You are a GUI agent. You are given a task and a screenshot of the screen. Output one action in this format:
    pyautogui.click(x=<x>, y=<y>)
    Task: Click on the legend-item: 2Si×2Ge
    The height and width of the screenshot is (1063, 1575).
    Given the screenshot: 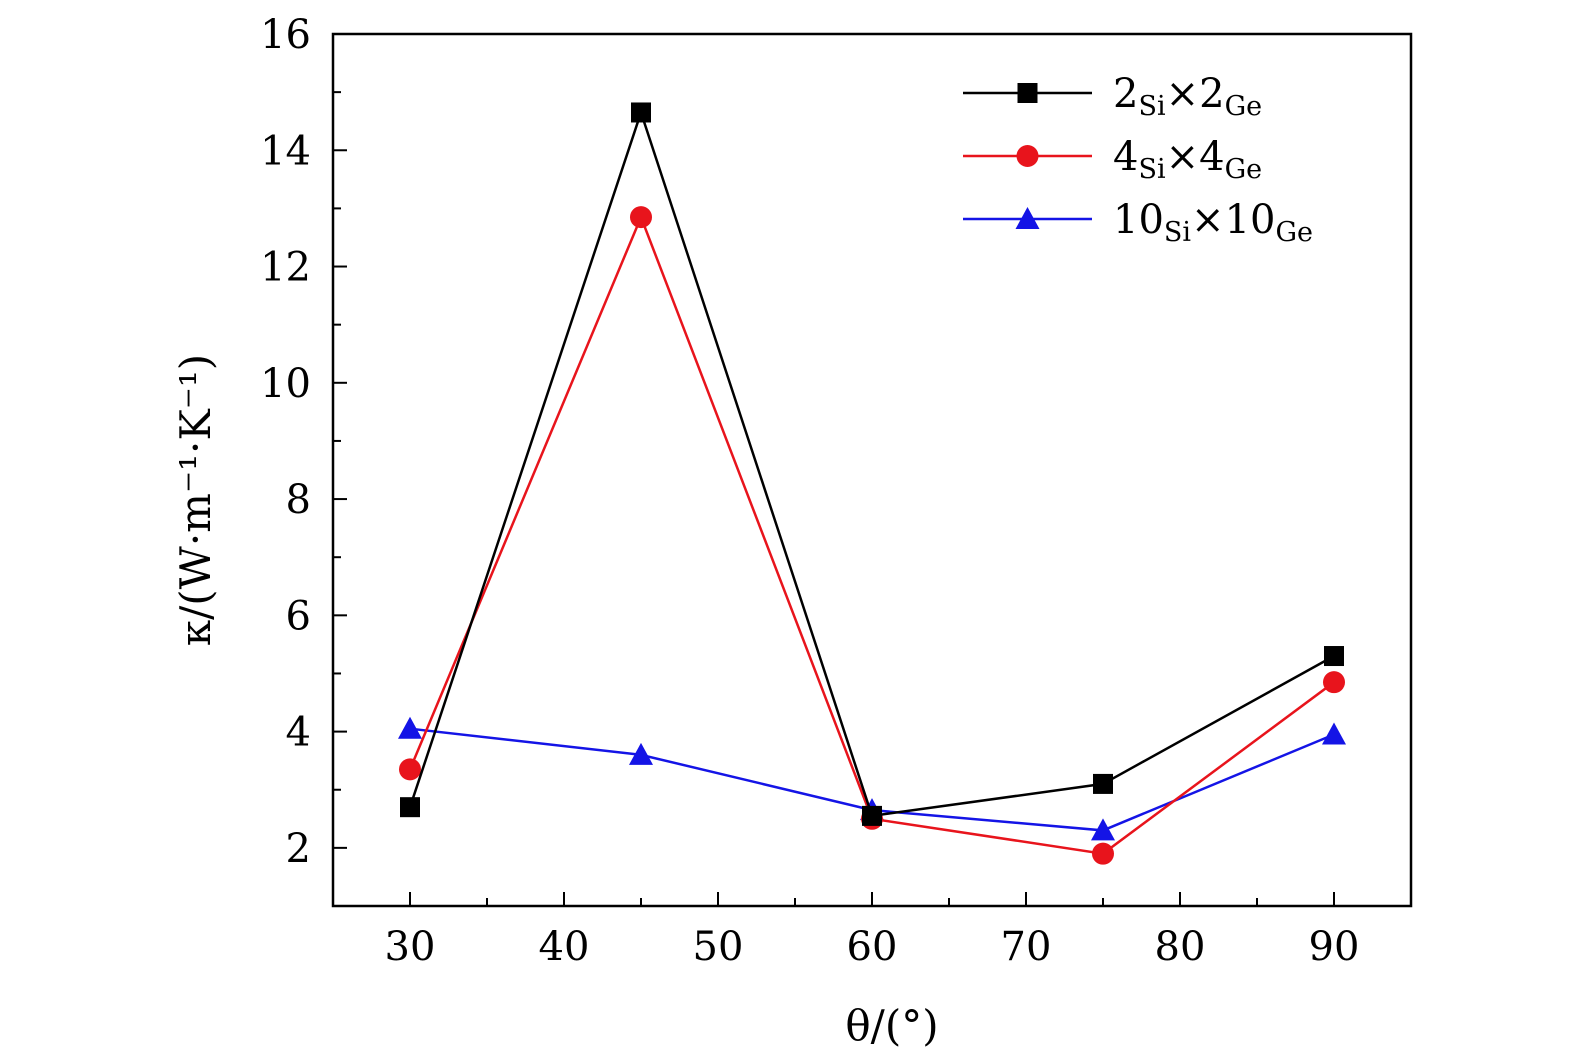 What is the action you would take?
    pyautogui.click(x=1112, y=96)
    